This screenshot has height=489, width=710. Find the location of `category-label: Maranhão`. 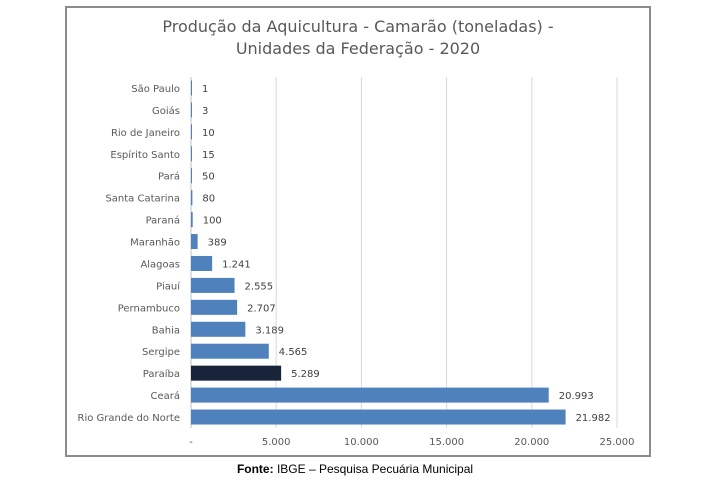

category-label: Maranhão is located at coordinates (155, 243).